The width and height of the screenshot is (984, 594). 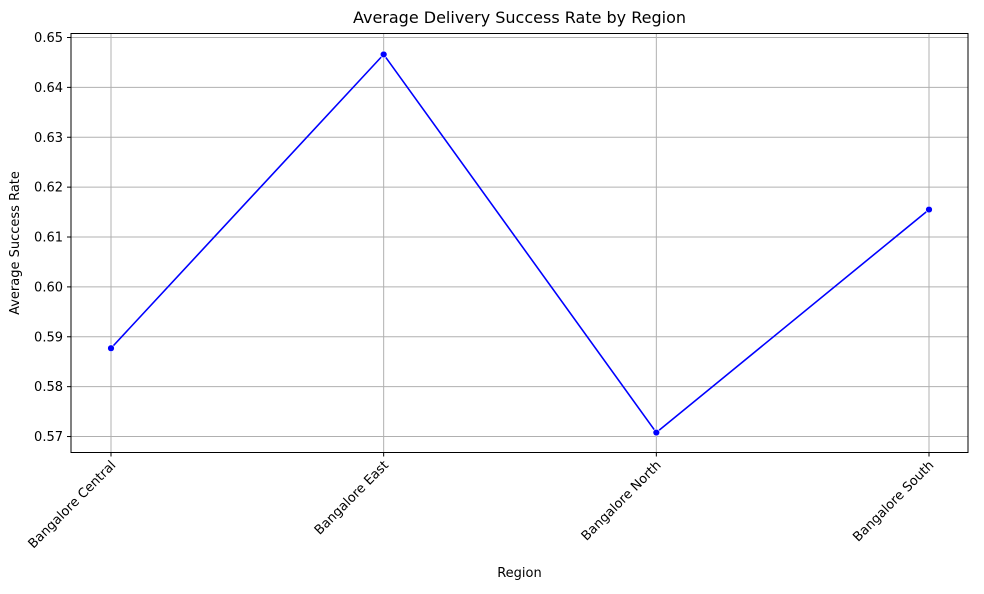 I want to click on y-tick-label: 0.62, so click(x=48, y=188).